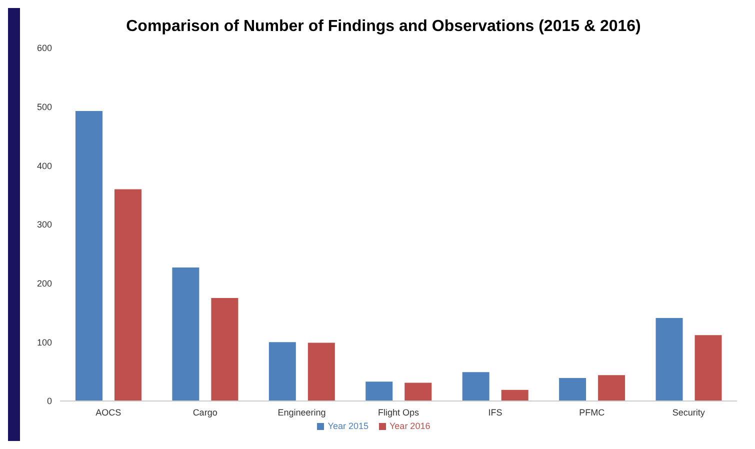 This screenshot has height=449, width=755. Describe the element at coordinates (410, 426) in the screenshot. I see `legend-label: Year 2016` at that location.